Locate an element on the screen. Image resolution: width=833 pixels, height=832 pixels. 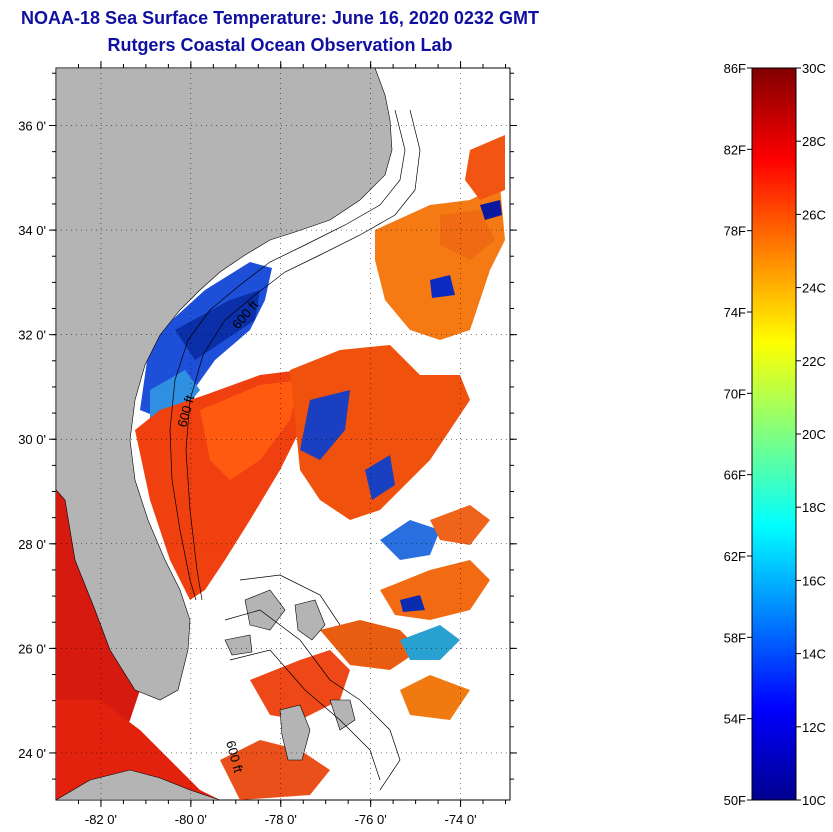
lat-label: 28 0' is located at coordinates (32, 544).